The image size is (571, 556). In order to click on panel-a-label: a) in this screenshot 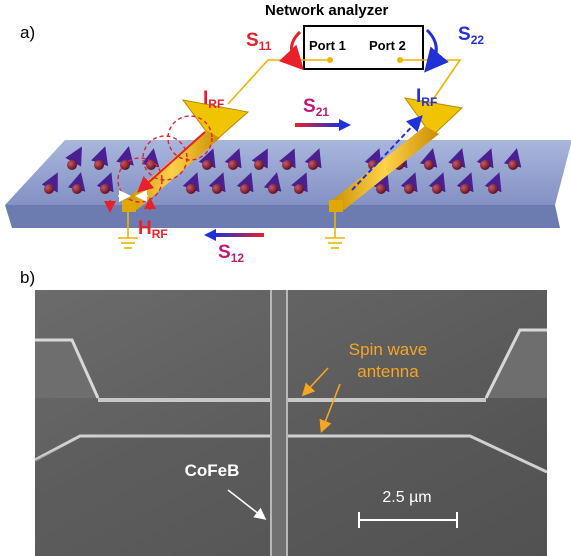, I will do `click(27, 32)`.